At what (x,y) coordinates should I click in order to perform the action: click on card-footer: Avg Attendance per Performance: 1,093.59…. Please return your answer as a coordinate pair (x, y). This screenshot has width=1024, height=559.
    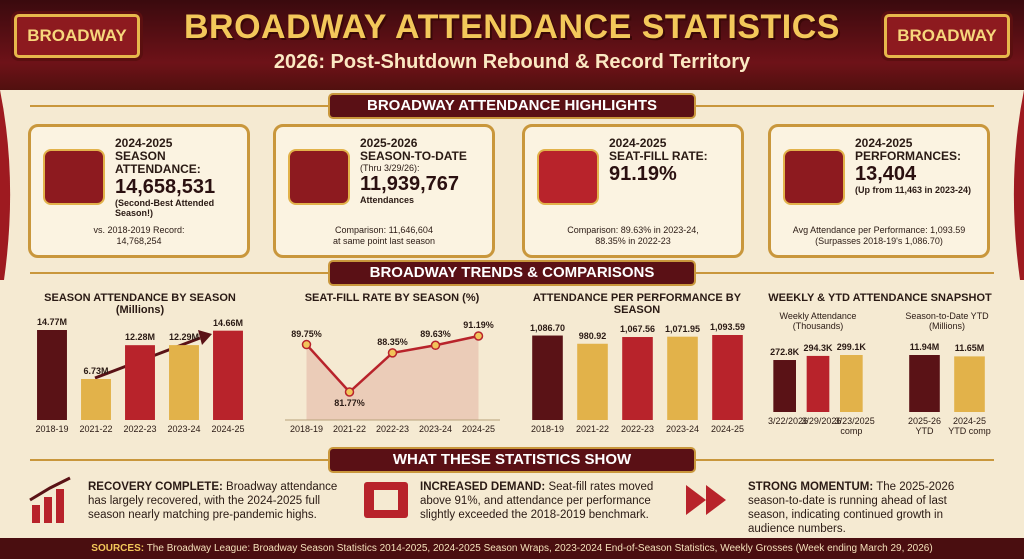
    Looking at the image, I should click on (879, 236).